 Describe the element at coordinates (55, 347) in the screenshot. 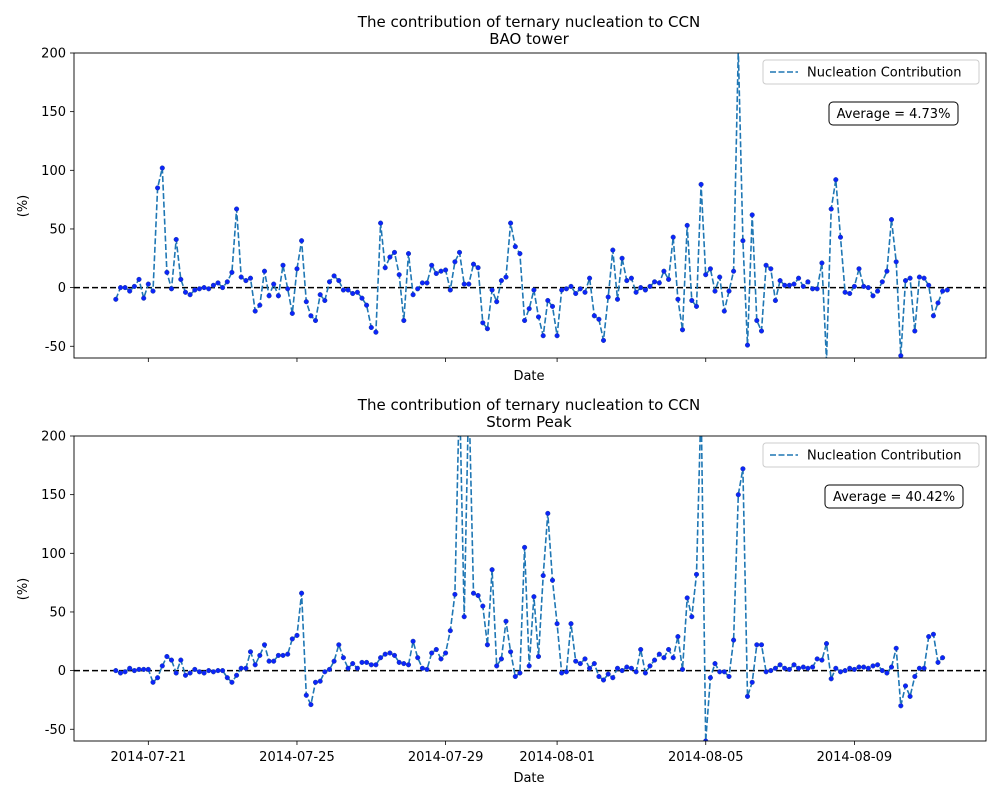

I see `y-tick-label: -50` at that location.